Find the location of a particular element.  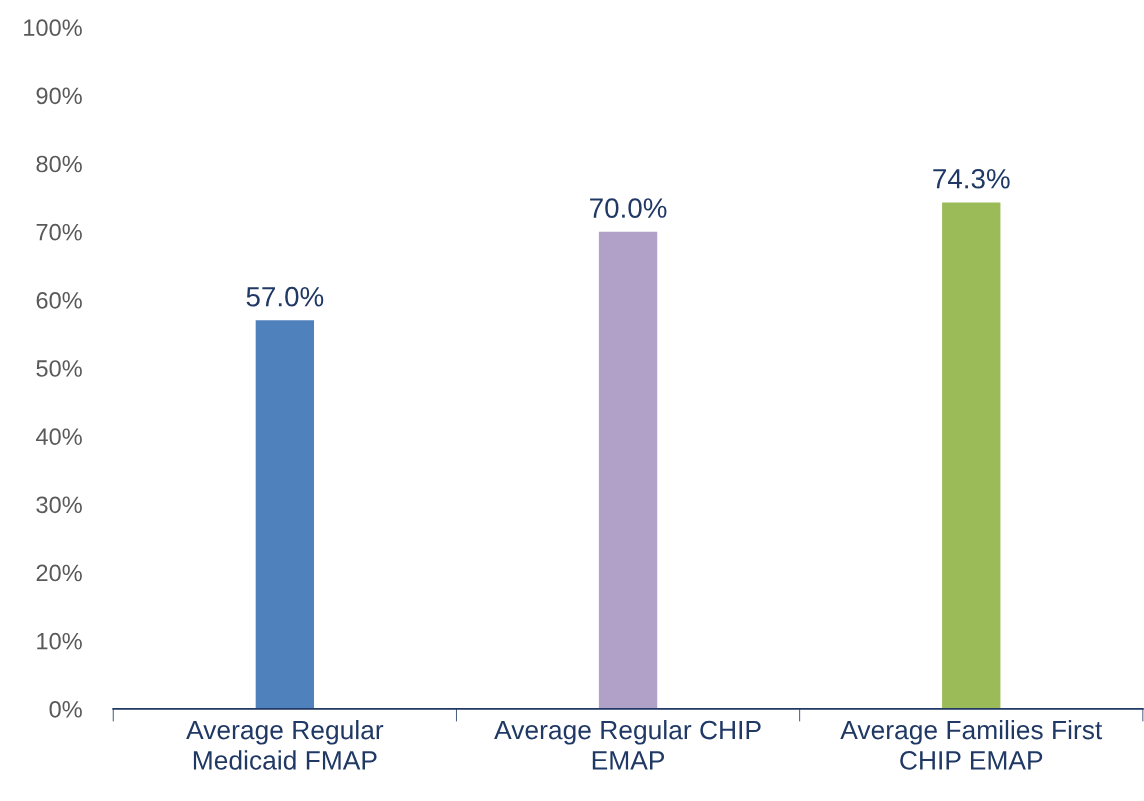

y-tick-label: 10% is located at coordinates (59, 641).